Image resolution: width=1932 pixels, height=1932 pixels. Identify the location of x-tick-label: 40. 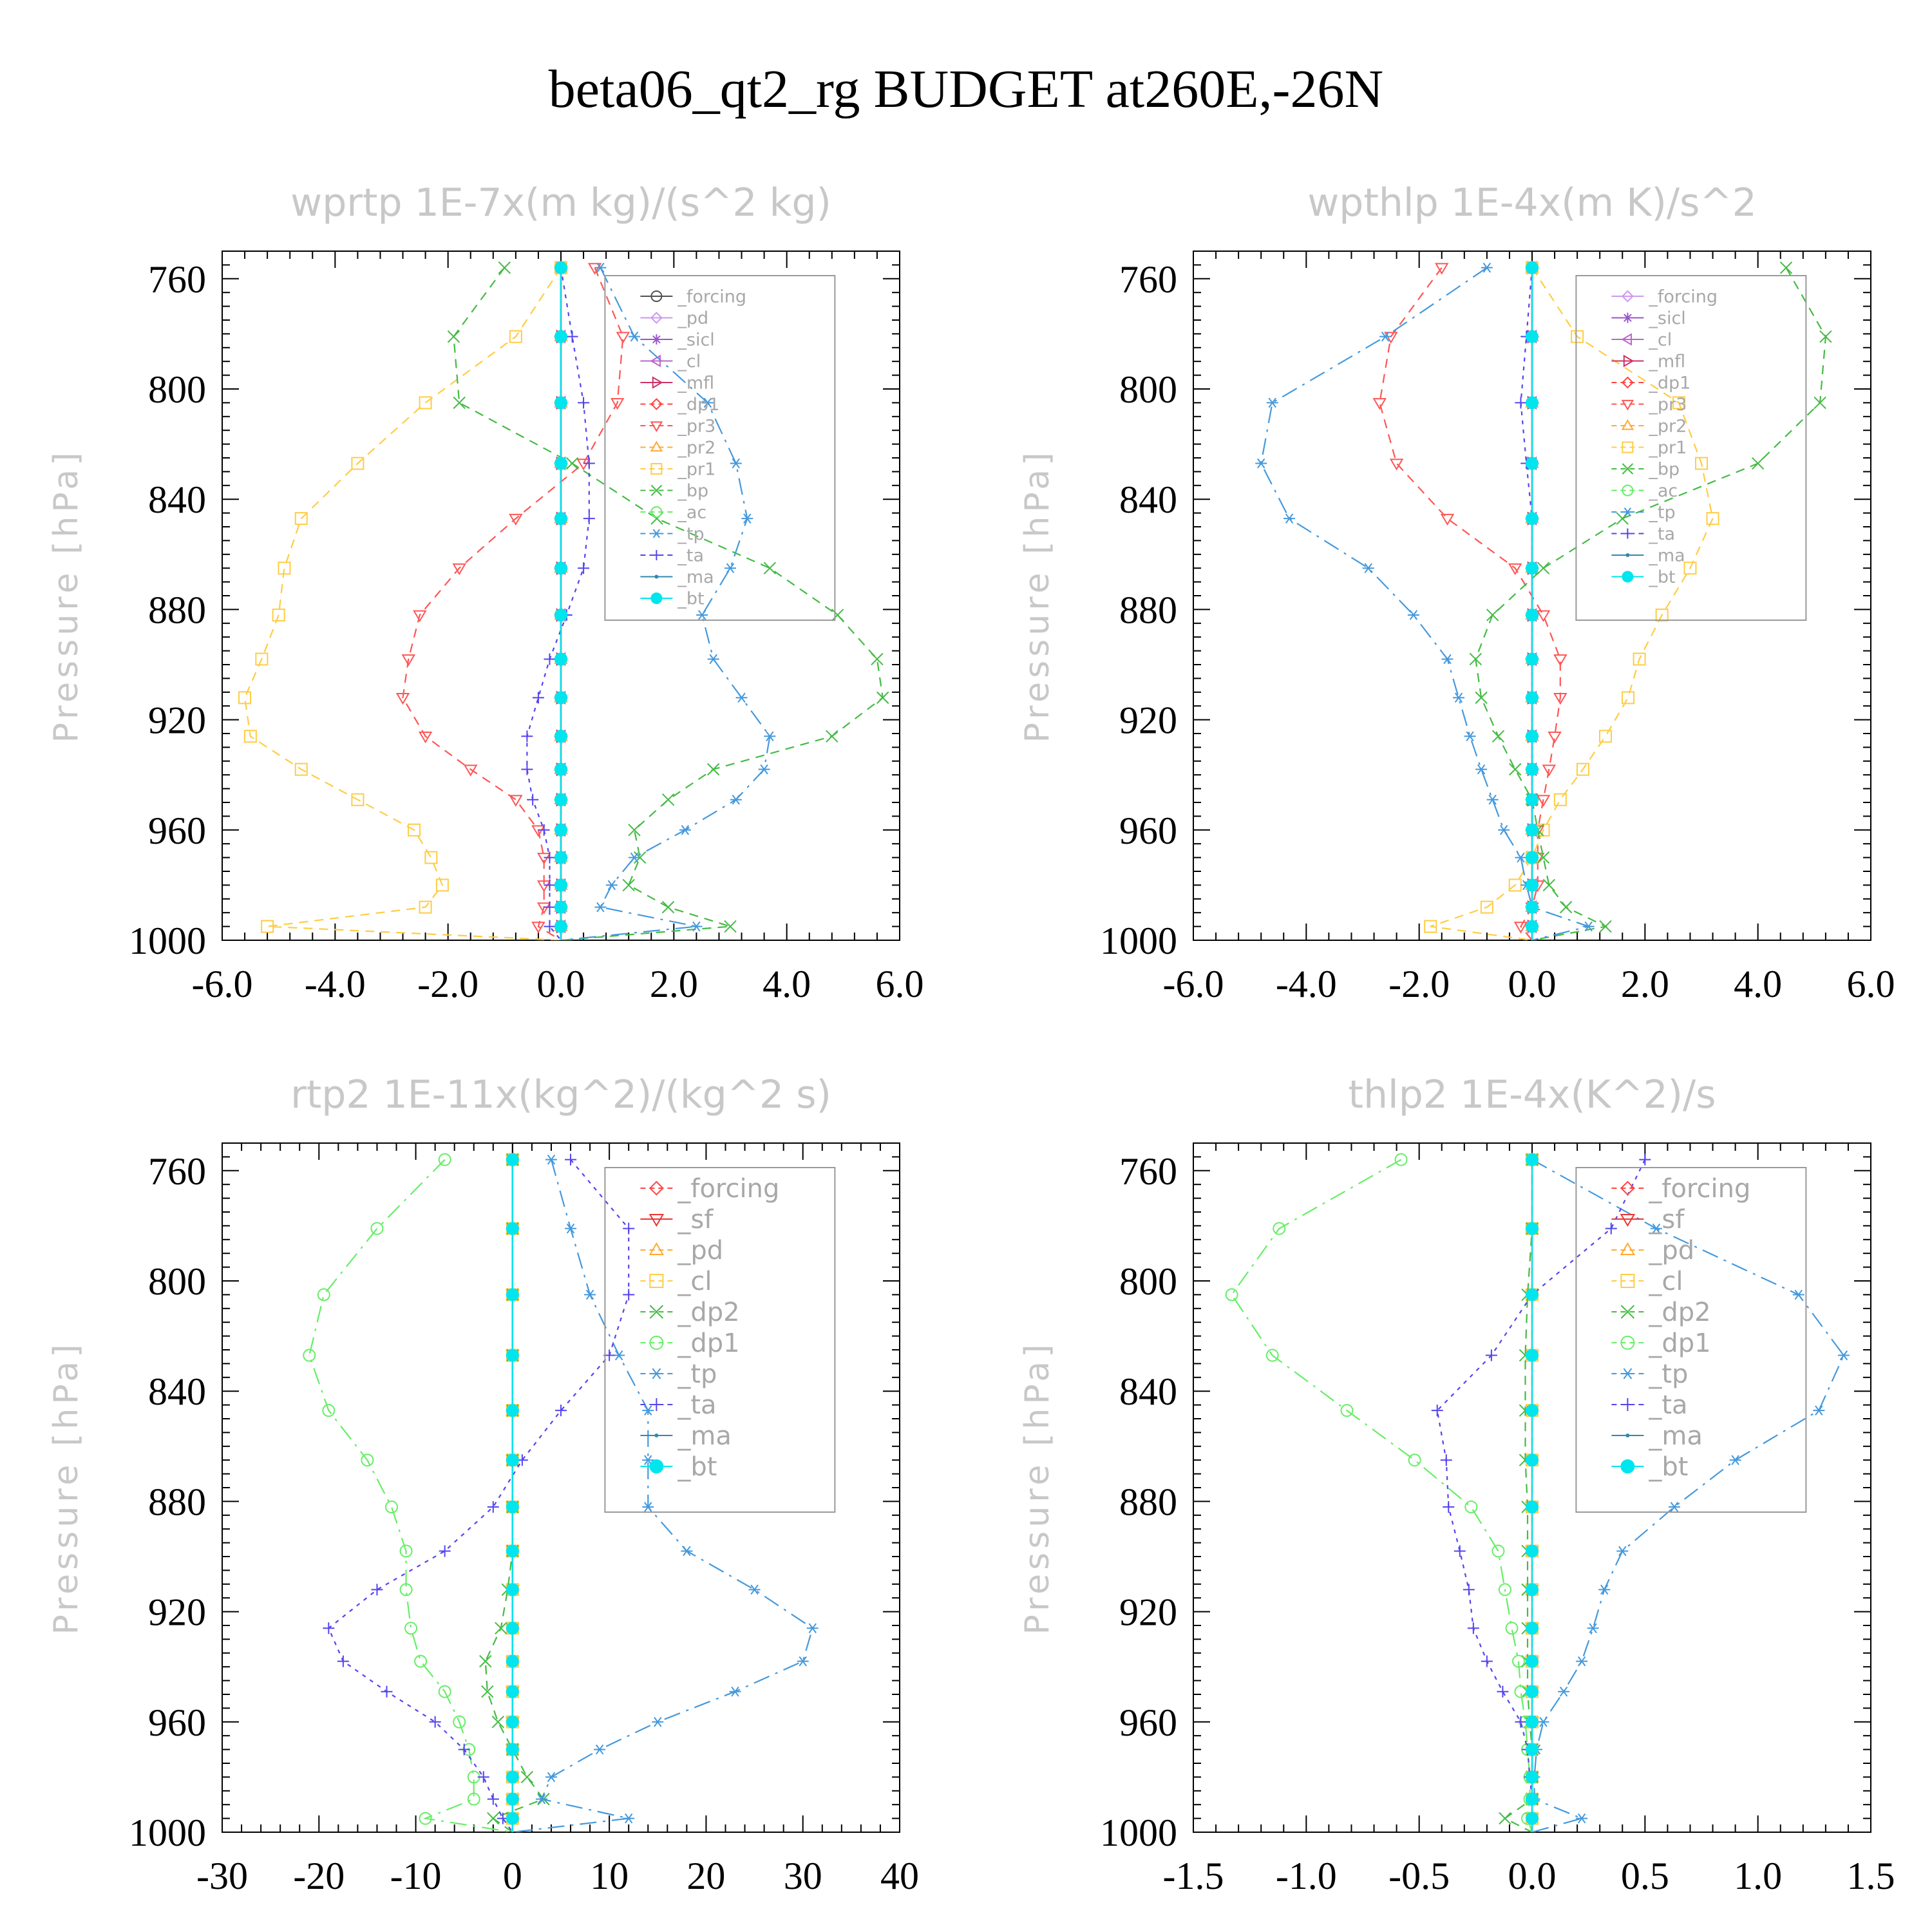
(900, 1876).